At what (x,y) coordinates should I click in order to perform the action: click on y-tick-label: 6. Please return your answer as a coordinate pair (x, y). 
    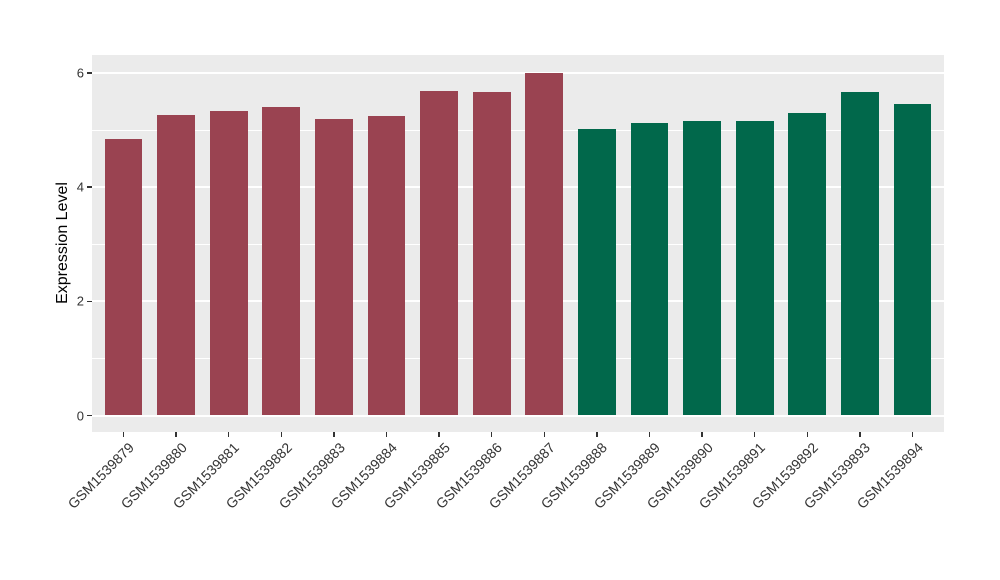
    Looking at the image, I should click on (80, 73).